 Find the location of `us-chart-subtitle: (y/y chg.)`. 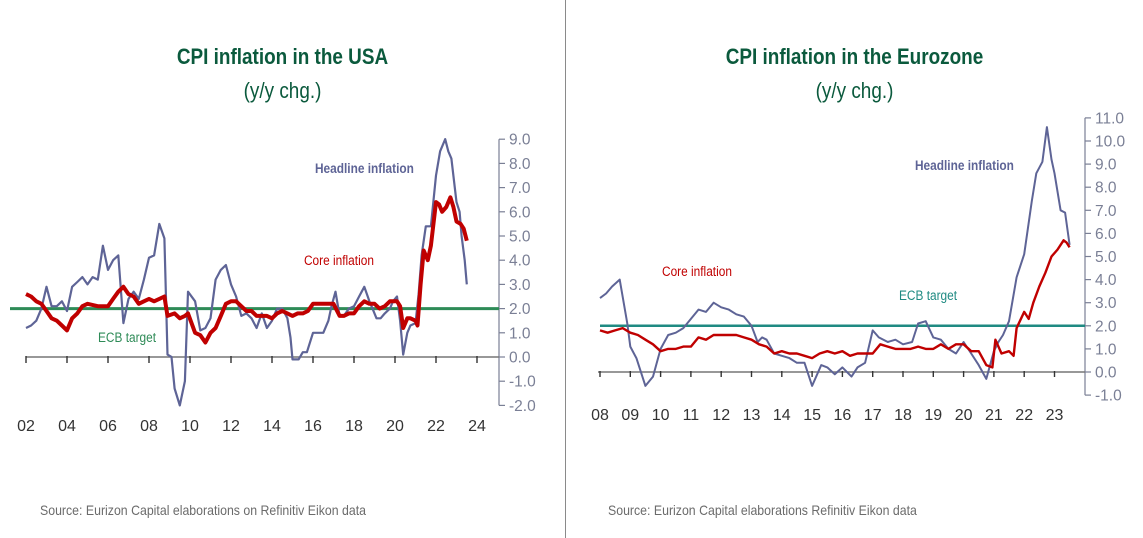

us-chart-subtitle: (y/y chg.) is located at coordinates (282, 90).